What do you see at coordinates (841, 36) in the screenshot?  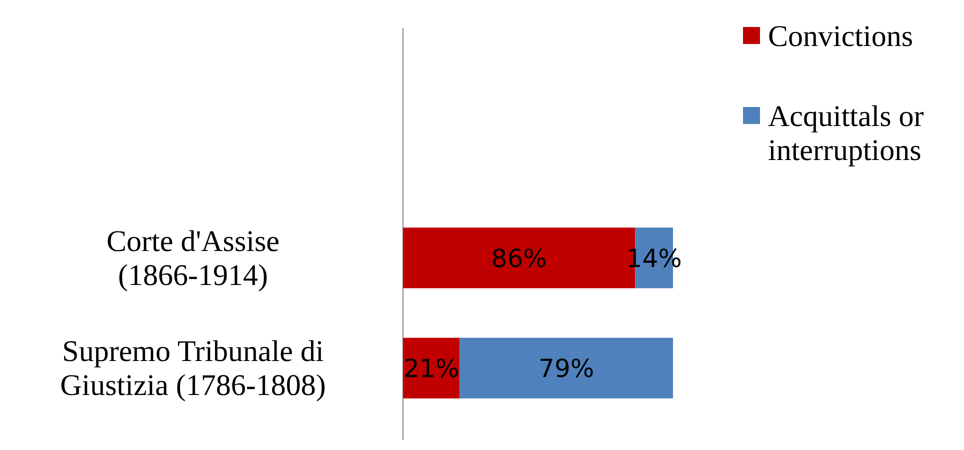 I see `legend-label: Convictions` at bounding box center [841, 36].